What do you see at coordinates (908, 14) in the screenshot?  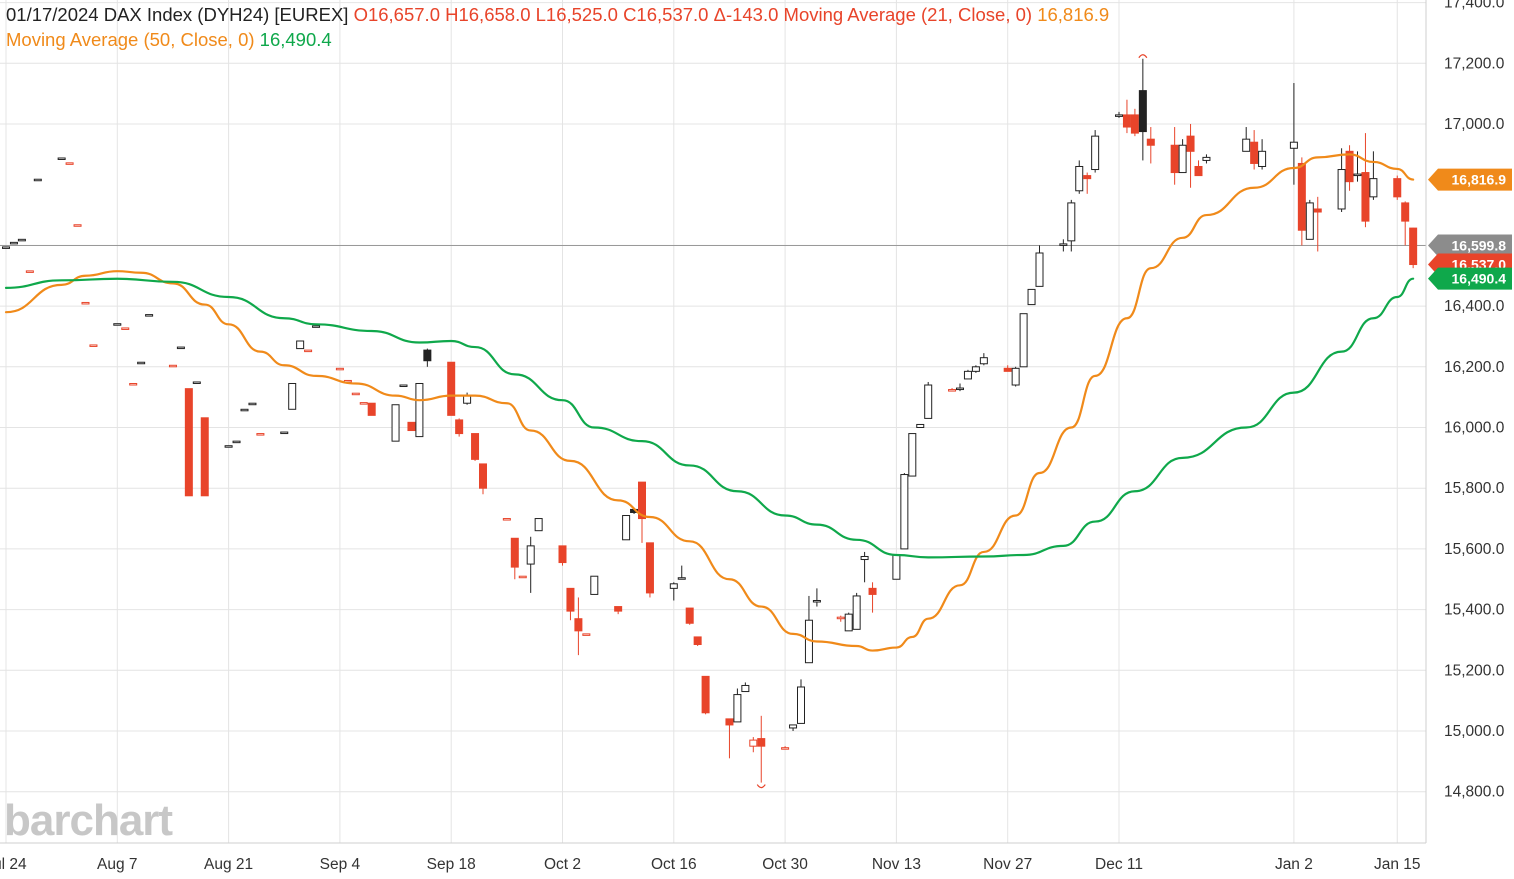 I see `header-ma21-label: Moving Average (21, Close, 0)` at bounding box center [908, 14].